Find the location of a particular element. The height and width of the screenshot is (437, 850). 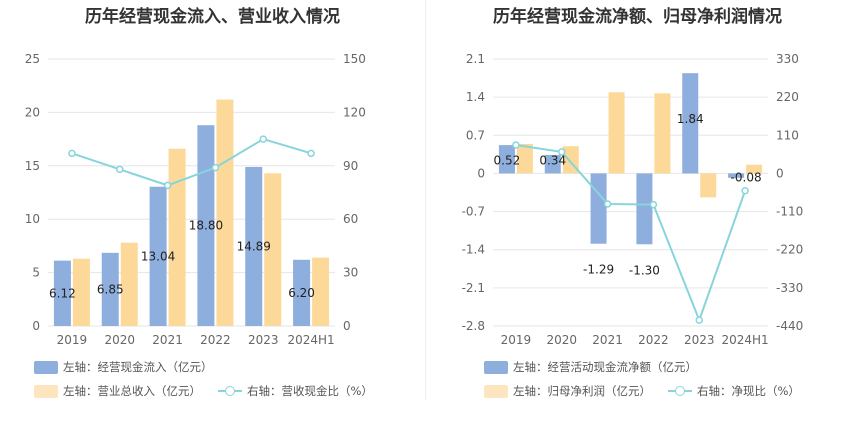

legend-item-cash-ratio: 右轴：营收现金比（%） is located at coordinates (295, 391).